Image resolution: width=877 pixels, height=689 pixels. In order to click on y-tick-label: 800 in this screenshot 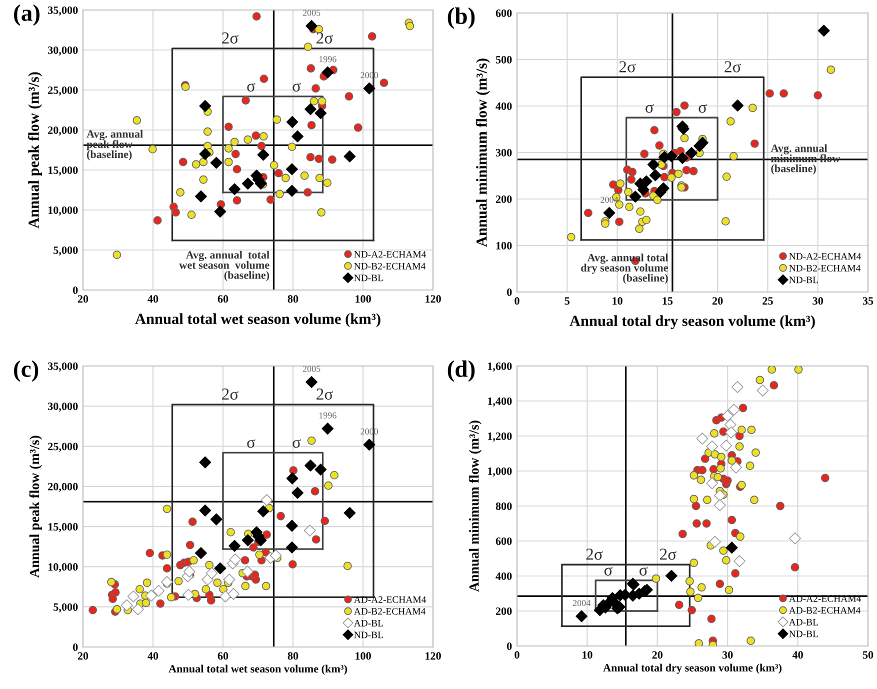, I will do `click(504, 506)`.